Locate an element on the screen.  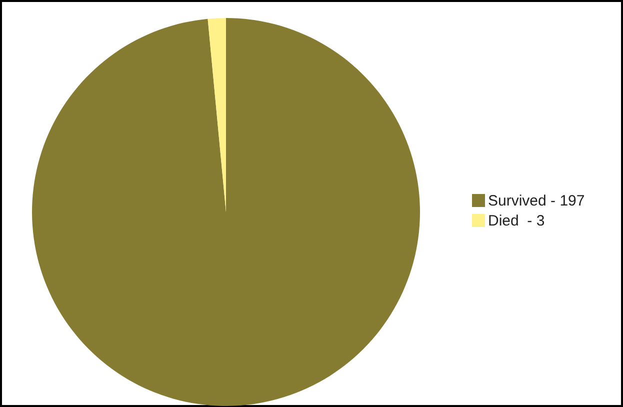
legend-label: Died - 3 is located at coordinates (516, 221).